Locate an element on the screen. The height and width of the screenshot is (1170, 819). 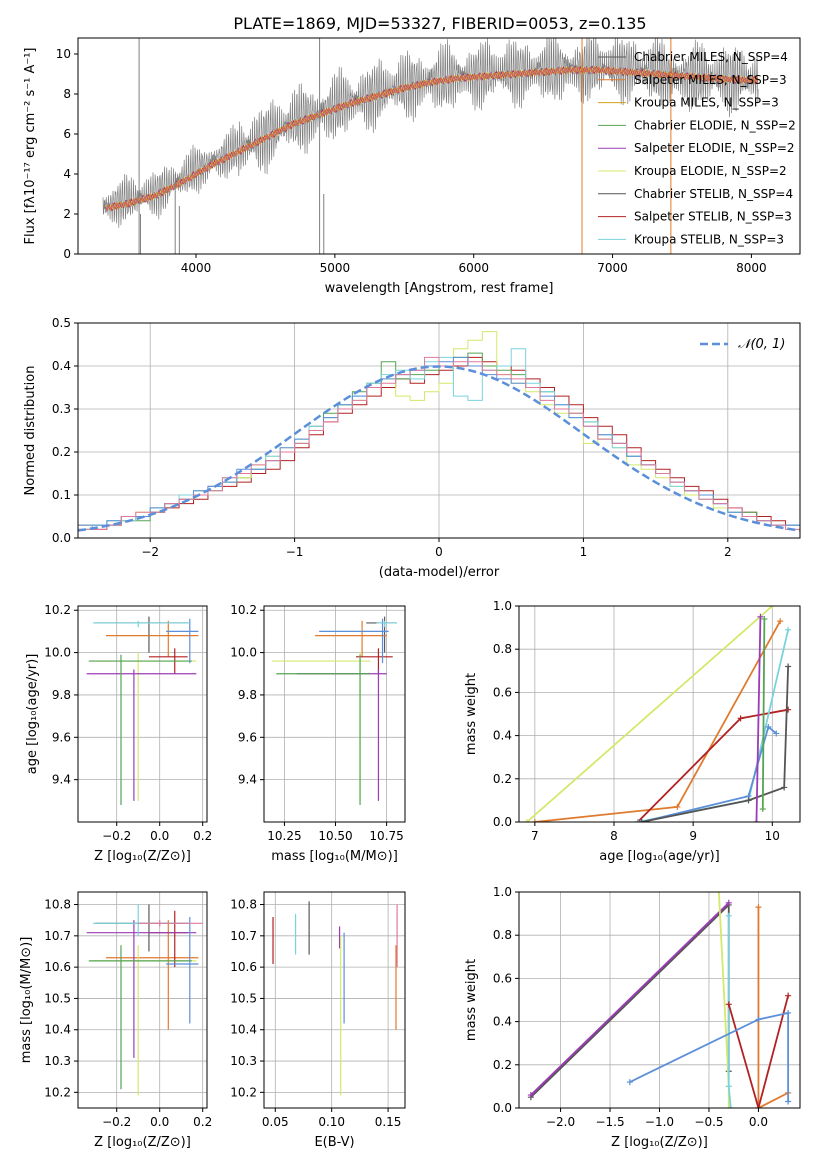
legend-label: Kroupa MILES, N_SSP=3 is located at coordinates (706, 103).